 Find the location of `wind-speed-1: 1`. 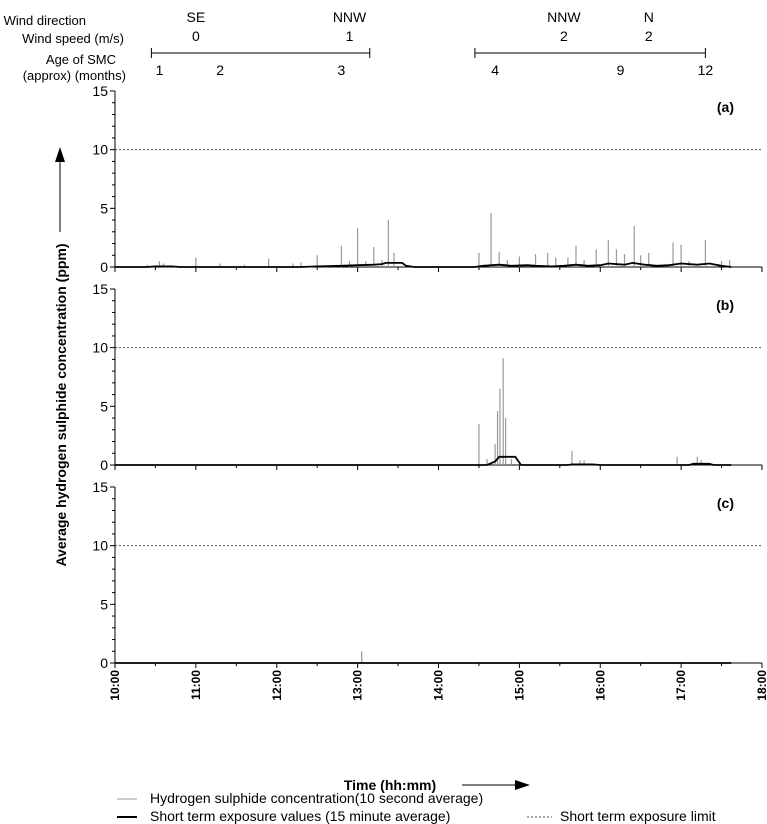

wind-speed-1: 1 is located at coordinates (350, 36).